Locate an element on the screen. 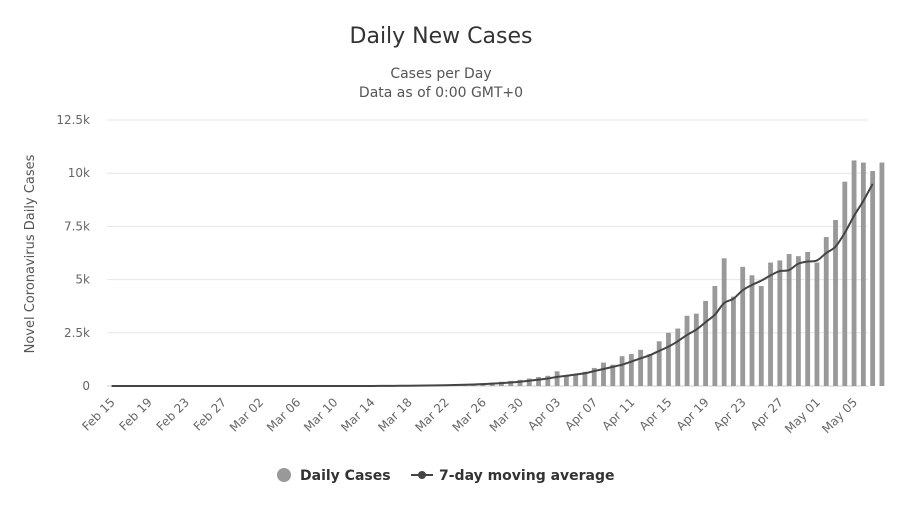  x-tick-label: Apr 15 is located at coordinates (656, 414).